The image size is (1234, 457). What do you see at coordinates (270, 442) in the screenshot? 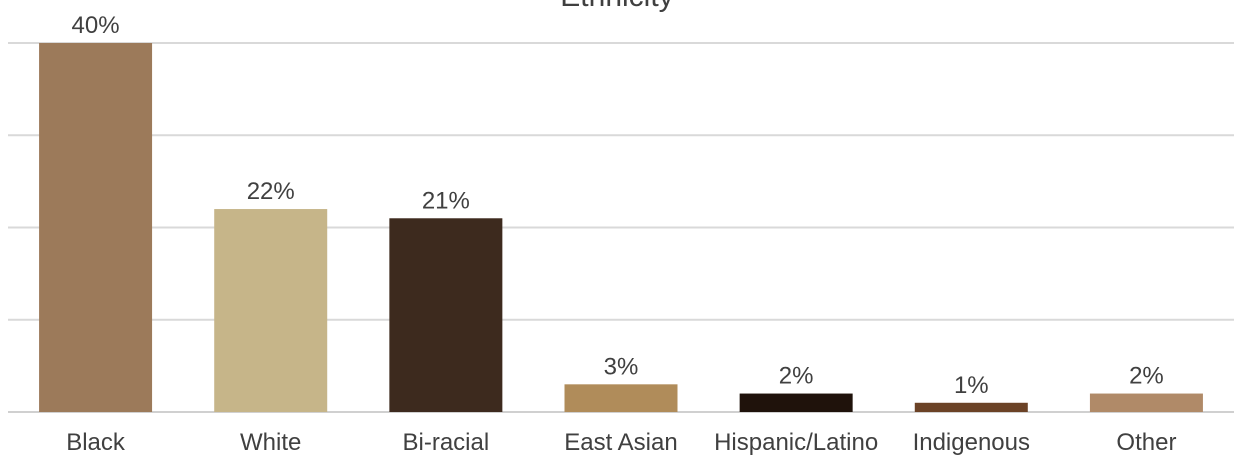
I see `category-label: White` at bounding box center [270, 442].